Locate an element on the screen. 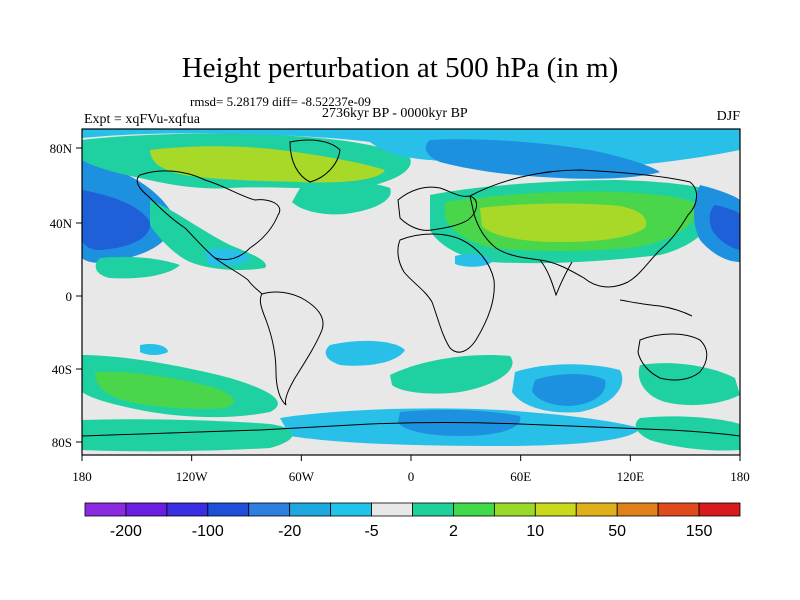 The height and width of the screenshot is (600, 800). coast-antarctica is located at coordinates (411, 429).